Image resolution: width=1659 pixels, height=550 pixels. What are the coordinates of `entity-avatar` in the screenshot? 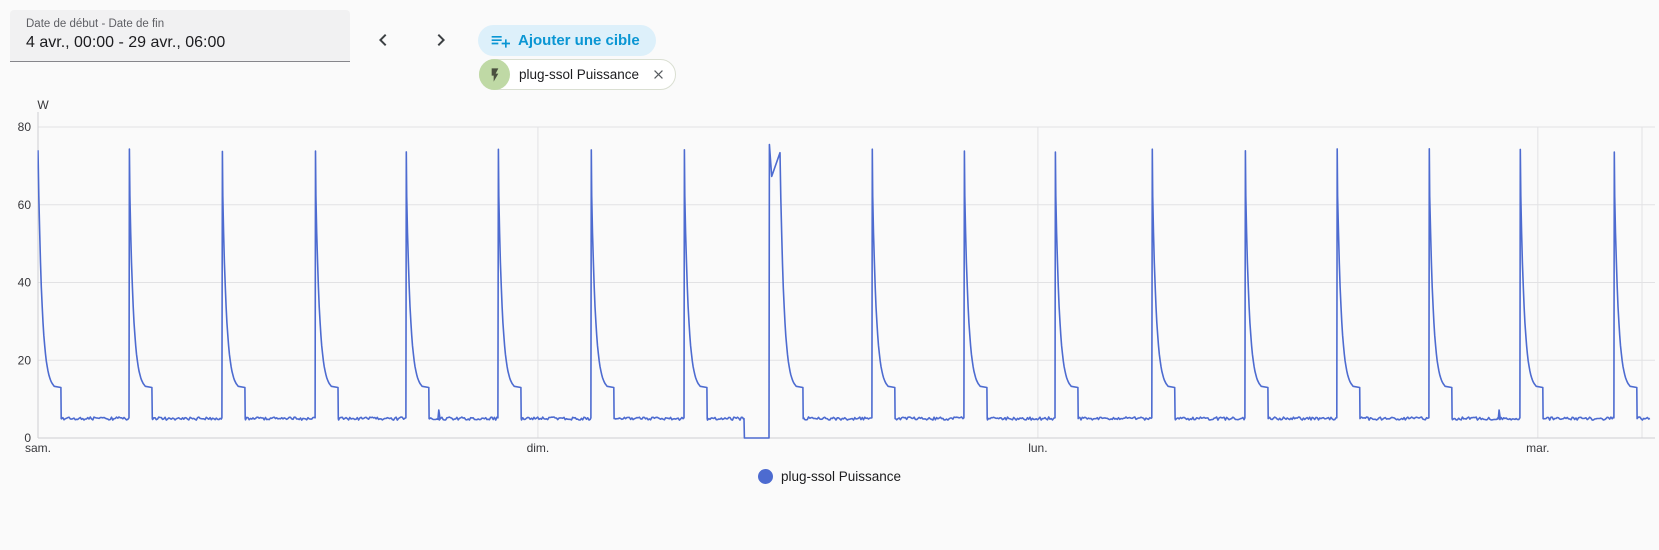 It's located at (494, 74).